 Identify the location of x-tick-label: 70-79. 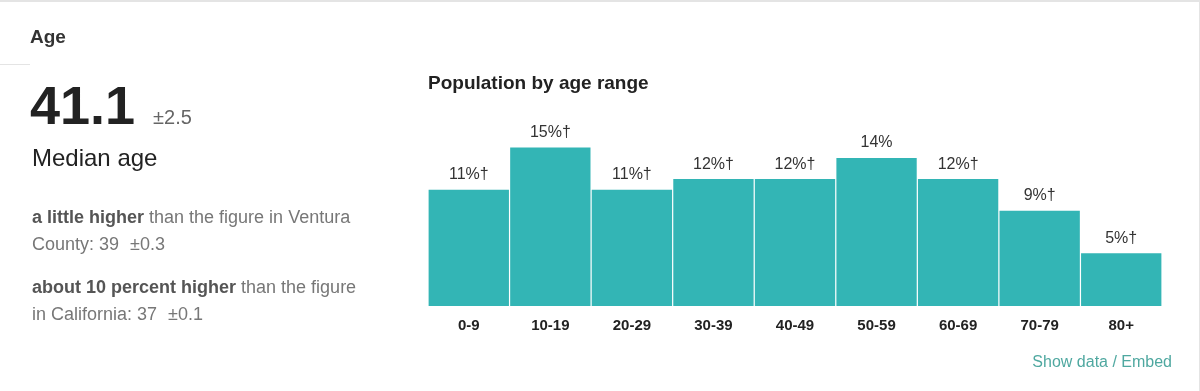
(1039, 325).